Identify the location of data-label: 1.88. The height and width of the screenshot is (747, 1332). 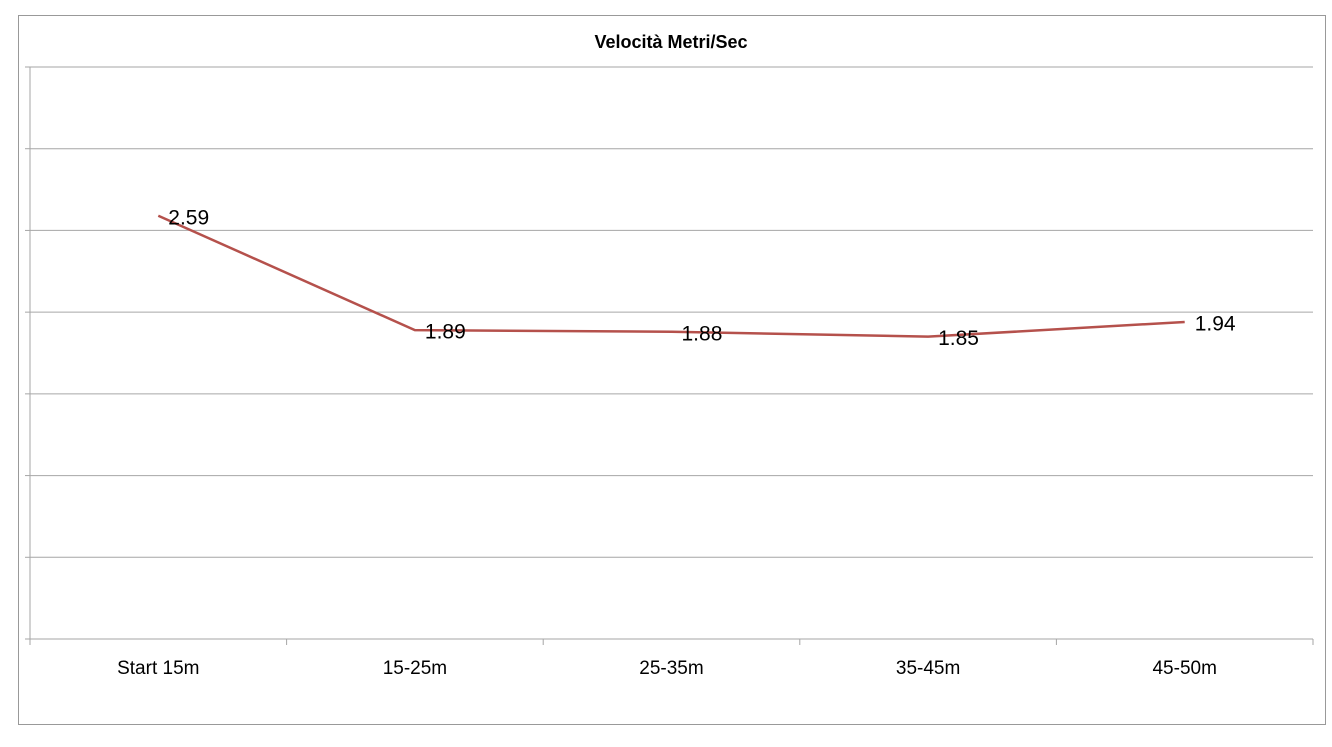
(702, 333).